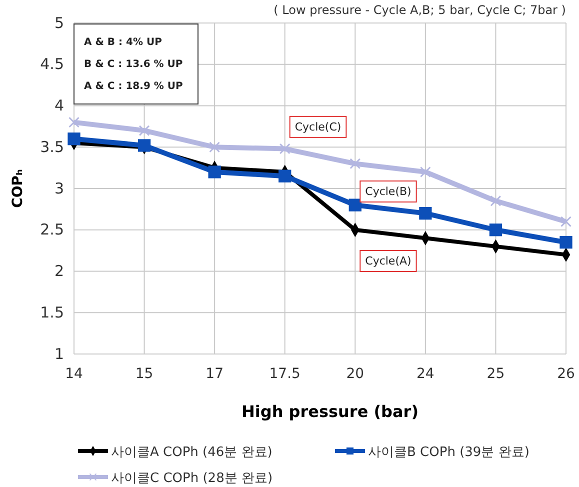 This screenshot has height=487, width=579. Describe the element at coordinates (59, 271) in the screenshot. I see `y-tick-label: 2` at that location.